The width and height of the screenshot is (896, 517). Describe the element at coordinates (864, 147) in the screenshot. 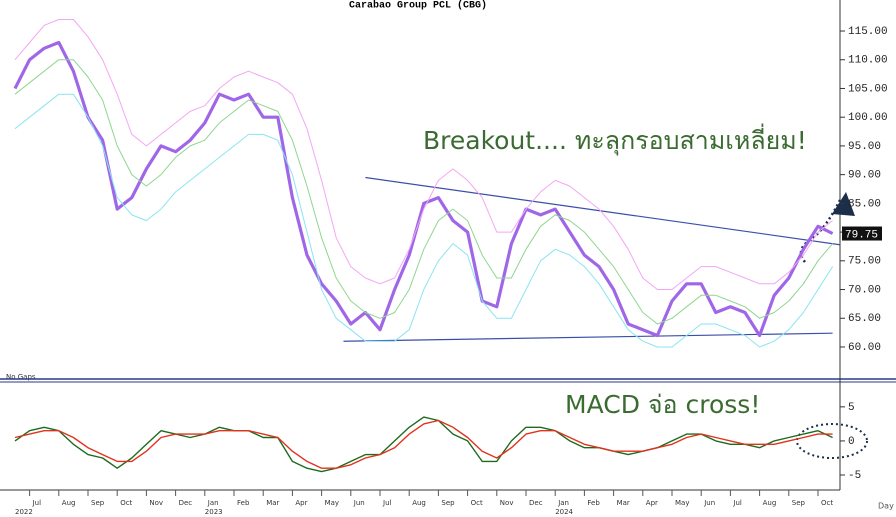

I see `y-tick-label: 95.00` at that location.